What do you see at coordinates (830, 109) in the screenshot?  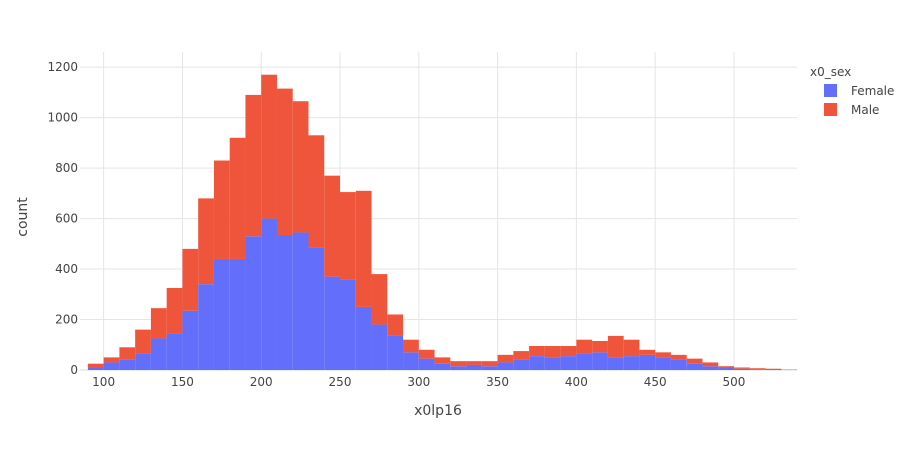 I see `legend-swatch-male` at bounding box center [830, 109].